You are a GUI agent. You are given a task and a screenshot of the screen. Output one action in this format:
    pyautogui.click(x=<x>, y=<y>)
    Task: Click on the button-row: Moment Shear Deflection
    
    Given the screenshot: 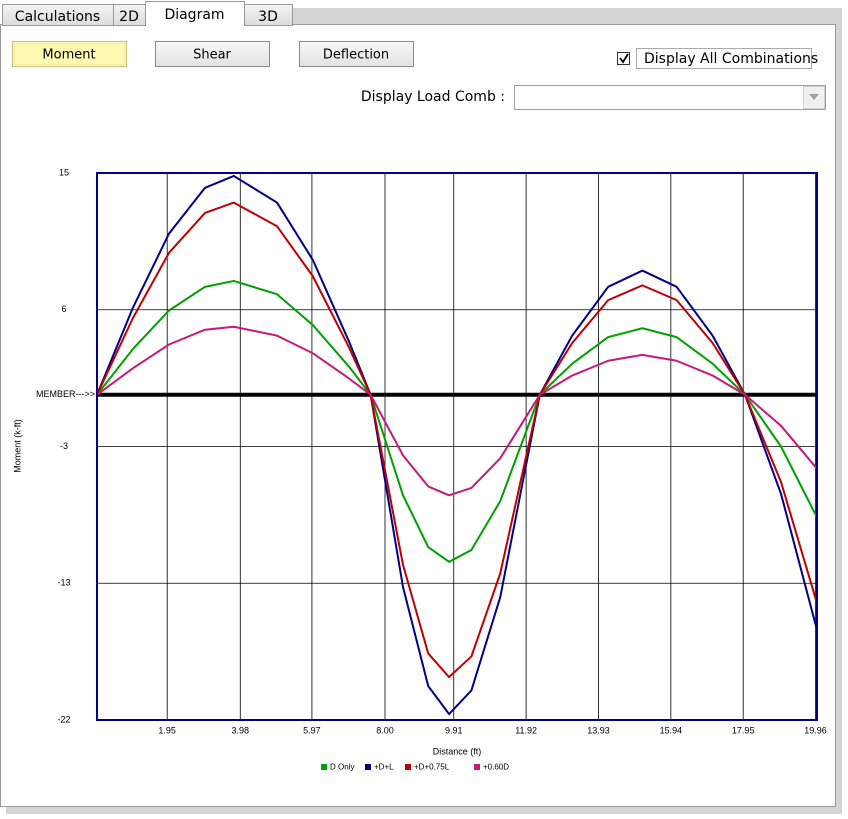 What is the action you would take?
    pyautogui.click(x=213, y=54)
    